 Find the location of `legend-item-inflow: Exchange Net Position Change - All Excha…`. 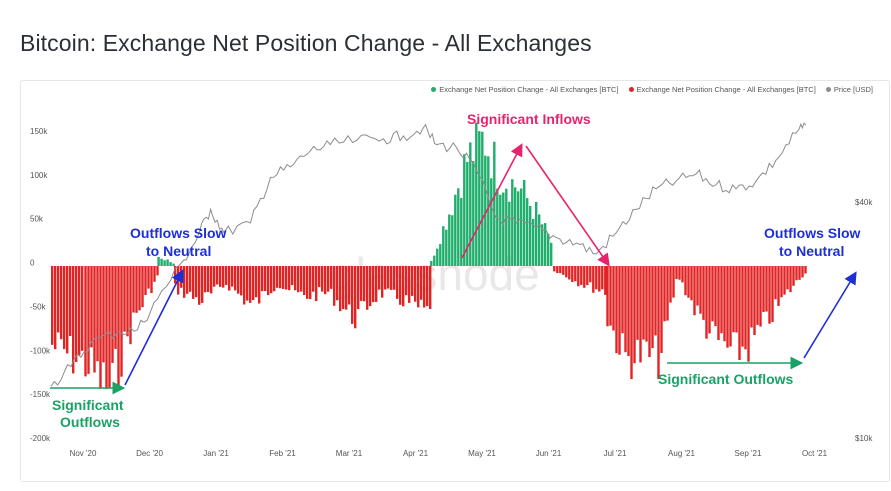

legend-item-inflow: Exchange Net Position Change - All Excha… is located at coordinates (525, 89).